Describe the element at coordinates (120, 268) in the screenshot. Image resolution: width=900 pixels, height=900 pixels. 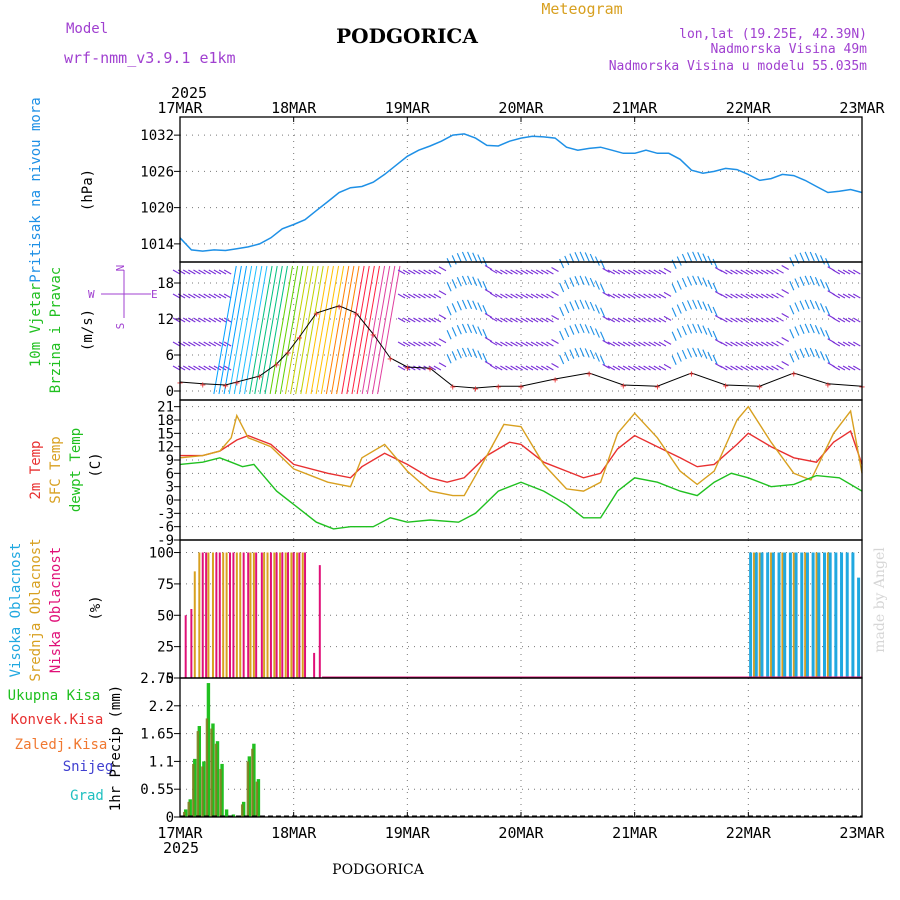
I see `compass-north: N` at that location.